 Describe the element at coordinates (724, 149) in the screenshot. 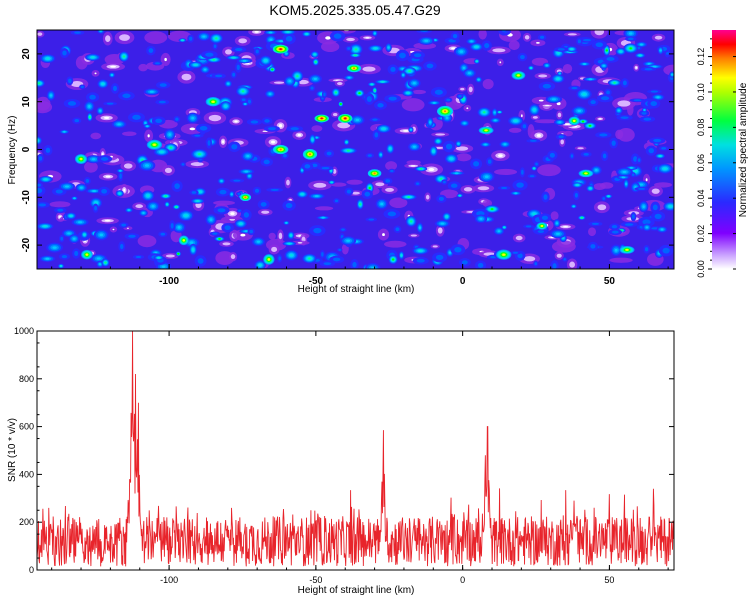

I see `colorbar-gradient` at that location.